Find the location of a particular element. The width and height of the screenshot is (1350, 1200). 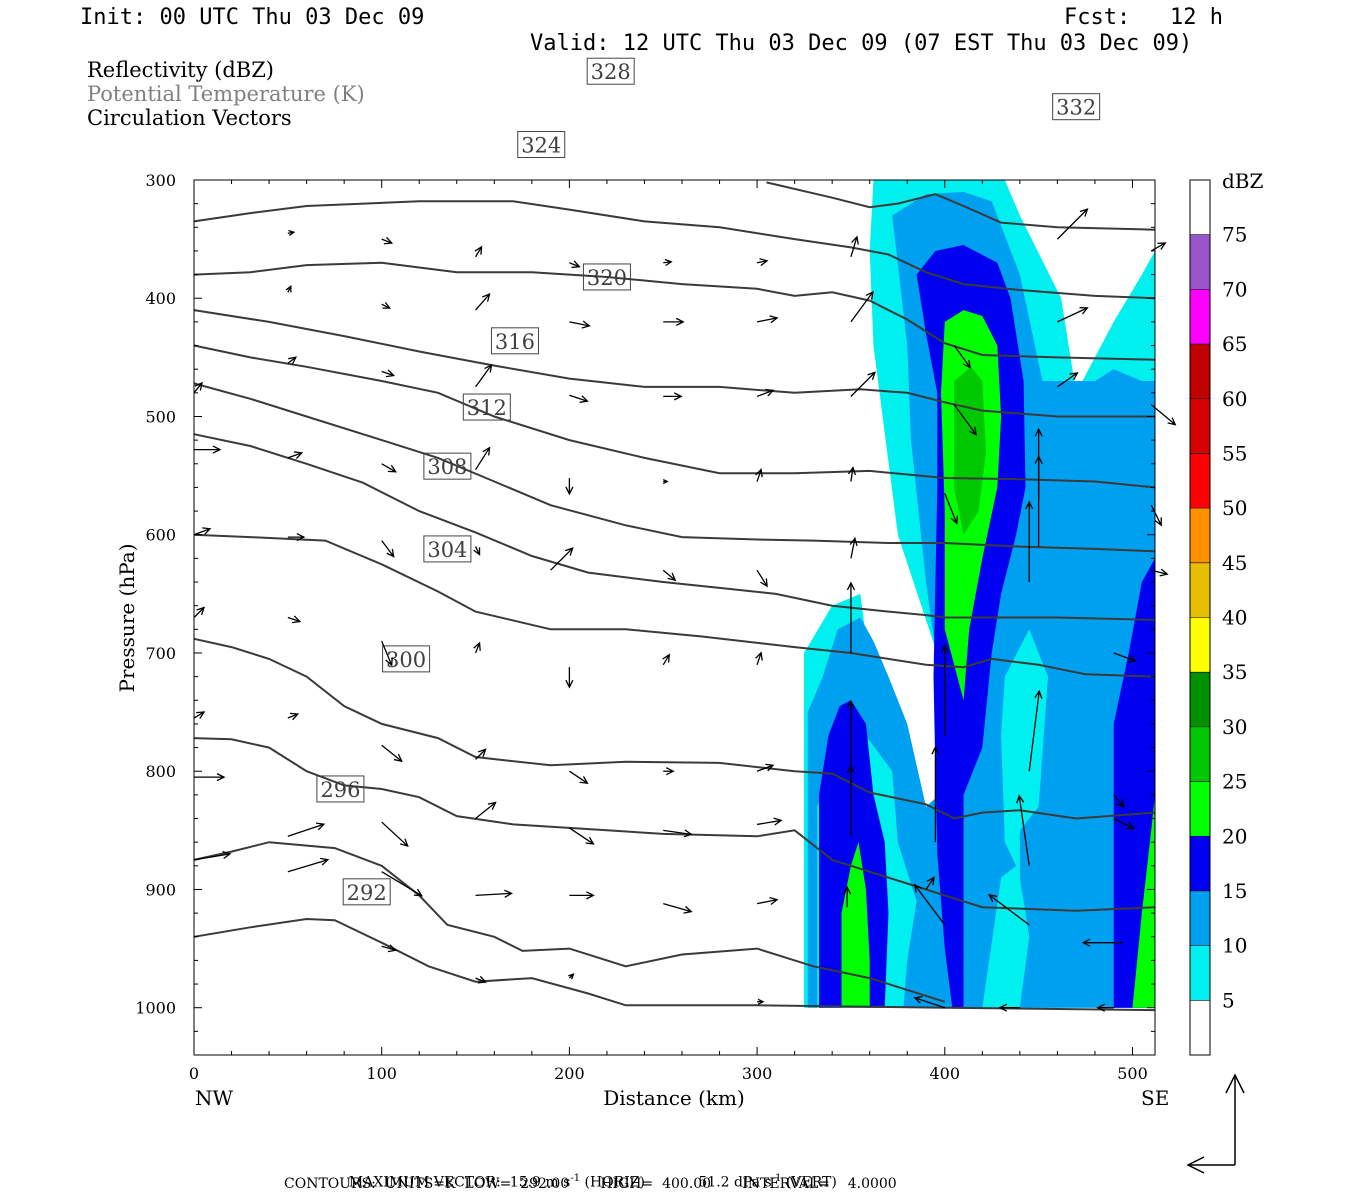

field-label-theta: Potential Temperature (K) is located at coordinates (226, 94).